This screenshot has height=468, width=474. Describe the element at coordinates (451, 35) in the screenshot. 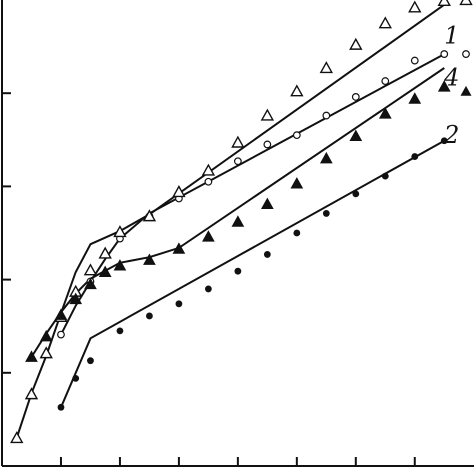

I see `curve-label-1: 1` at that location.